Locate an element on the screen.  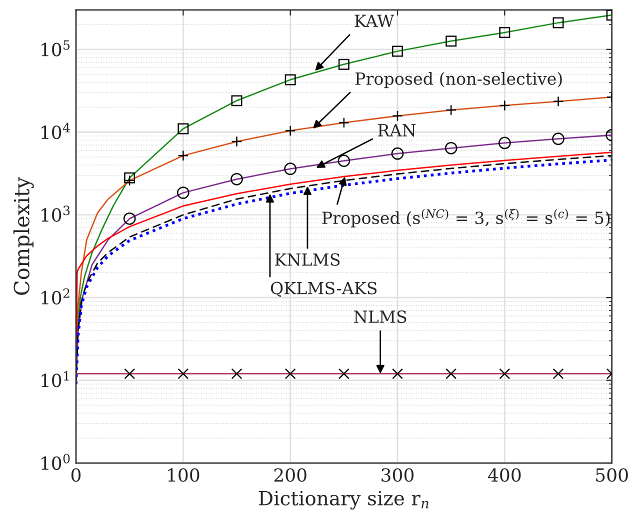
annotation: KNLMS is located at coordinates (307, 259).